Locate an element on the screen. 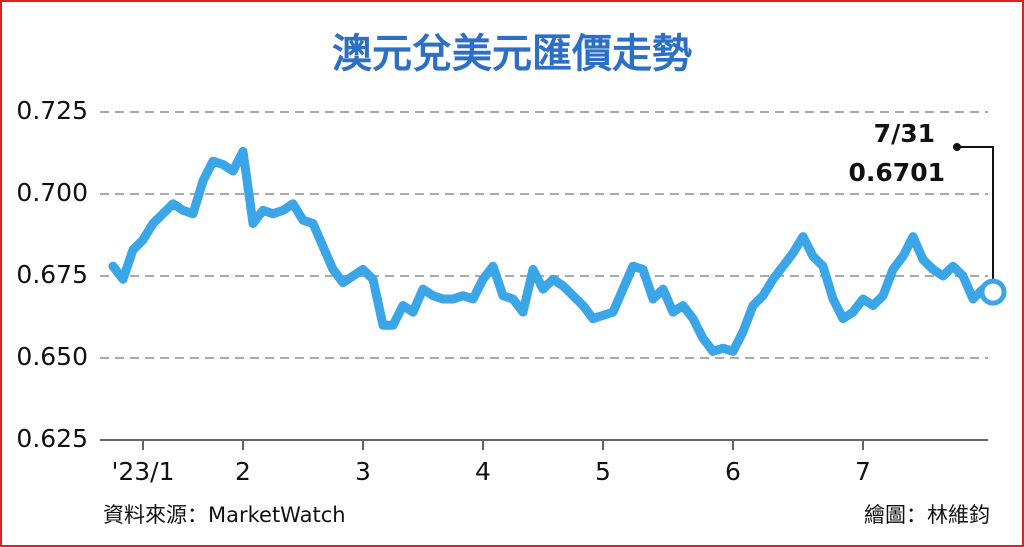 This screenshot has height=547, width=1024. x-tick-label: 2 is located at coordinates (243, 471).